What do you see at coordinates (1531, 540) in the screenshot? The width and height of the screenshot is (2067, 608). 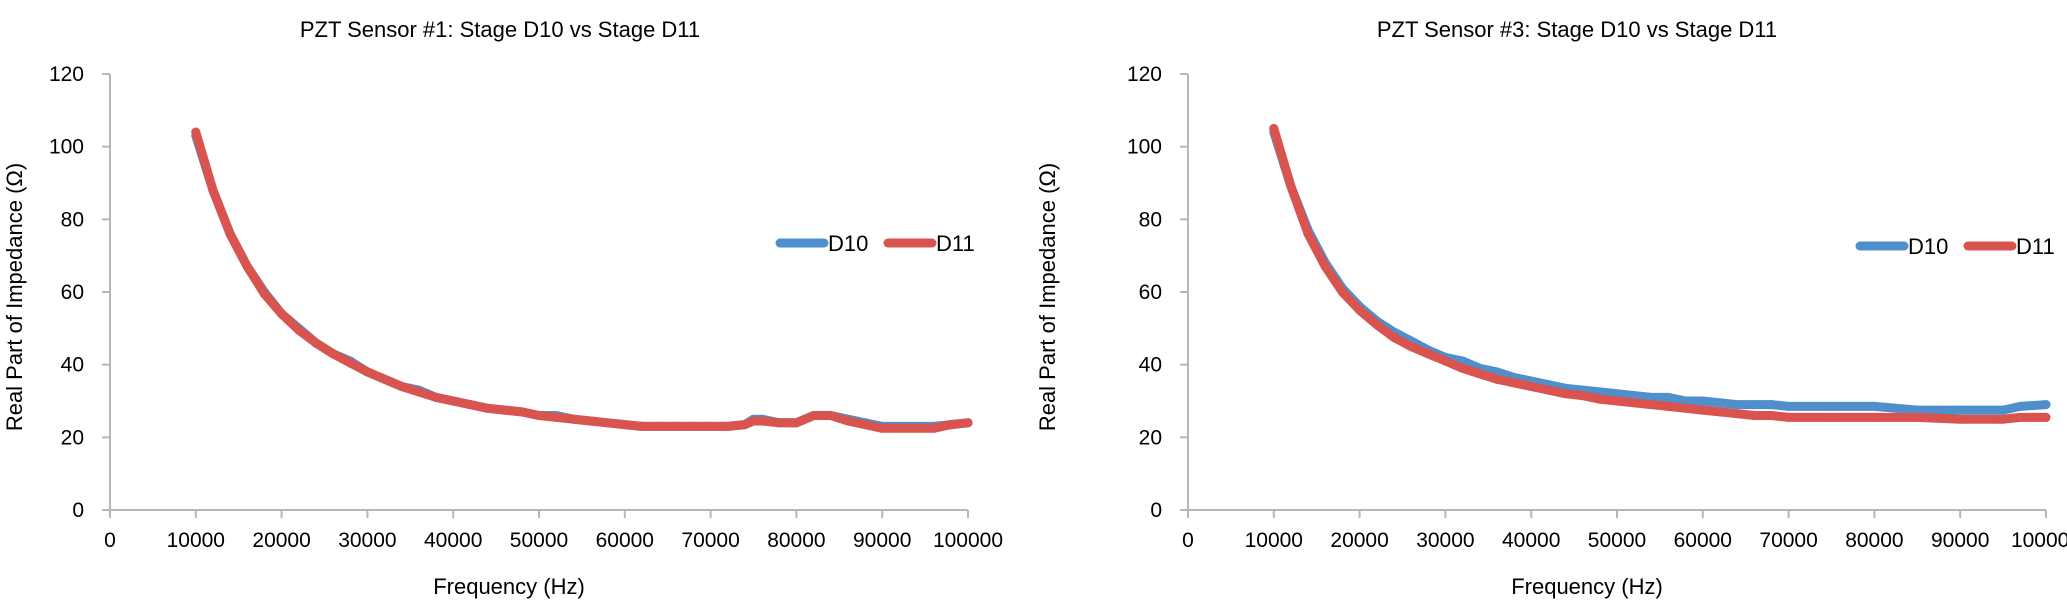 I see `x-tick-label: 40000` at bounding box center [1531, 540].